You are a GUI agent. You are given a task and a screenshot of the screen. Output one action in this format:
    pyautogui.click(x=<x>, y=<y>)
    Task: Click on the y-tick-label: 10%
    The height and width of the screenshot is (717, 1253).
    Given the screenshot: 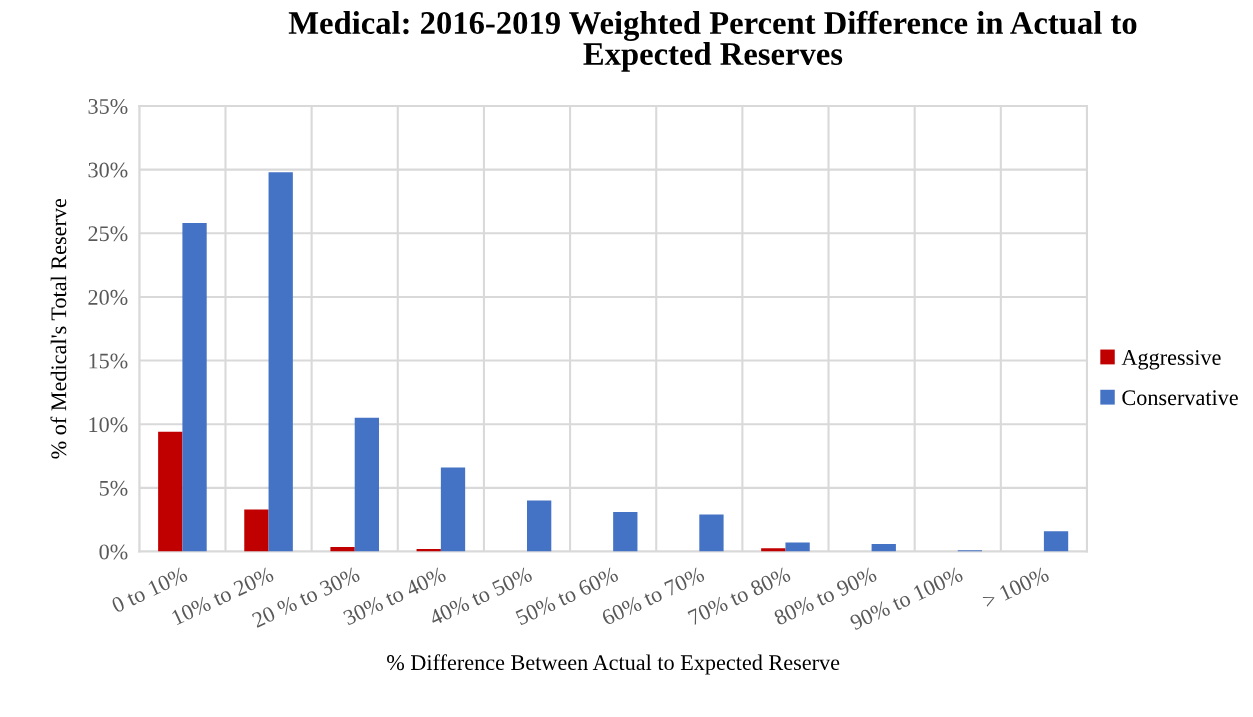 What is the action you would take?
    pyautogui.click(x=108, y=425)
    